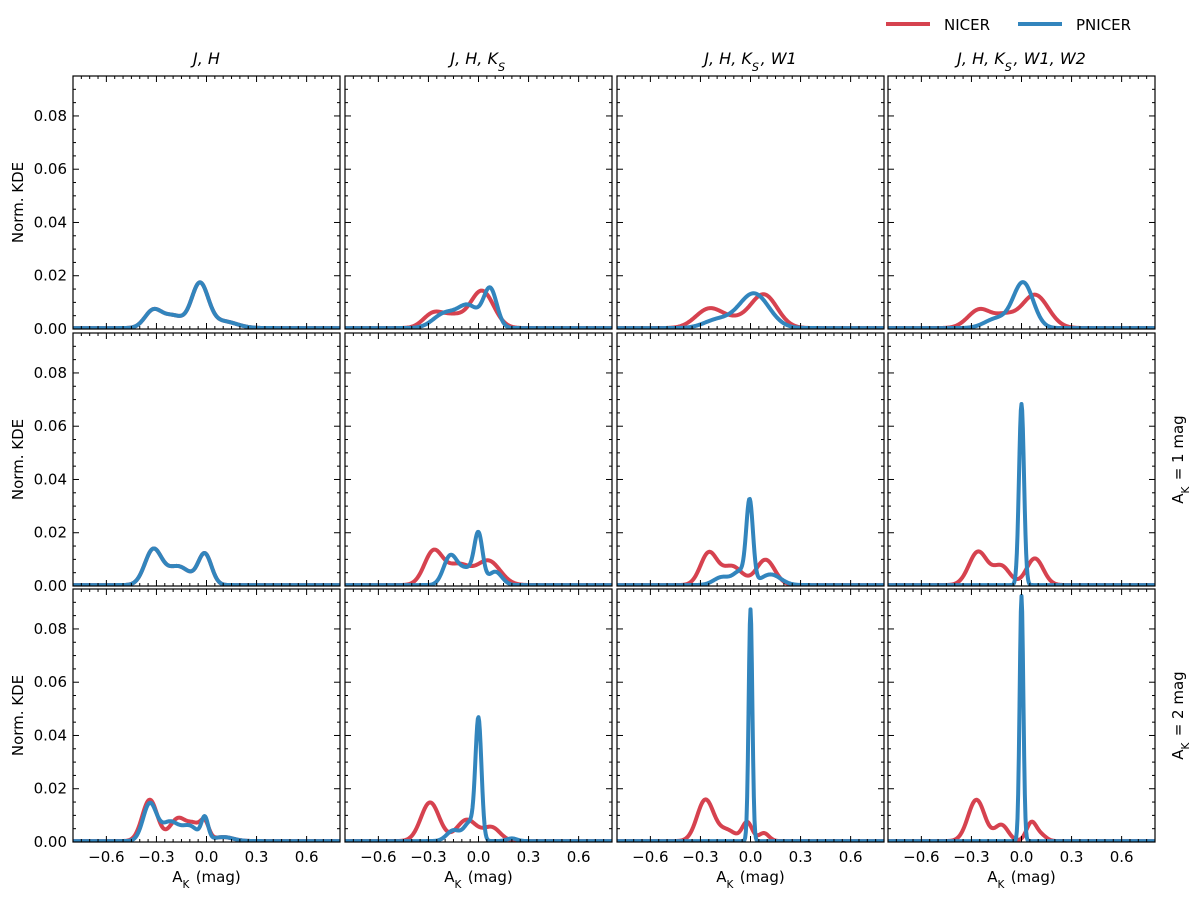 The height and width of the screenshot is (897, 1194). I want to click on column-title: J, H, KS, so click(476, 61).